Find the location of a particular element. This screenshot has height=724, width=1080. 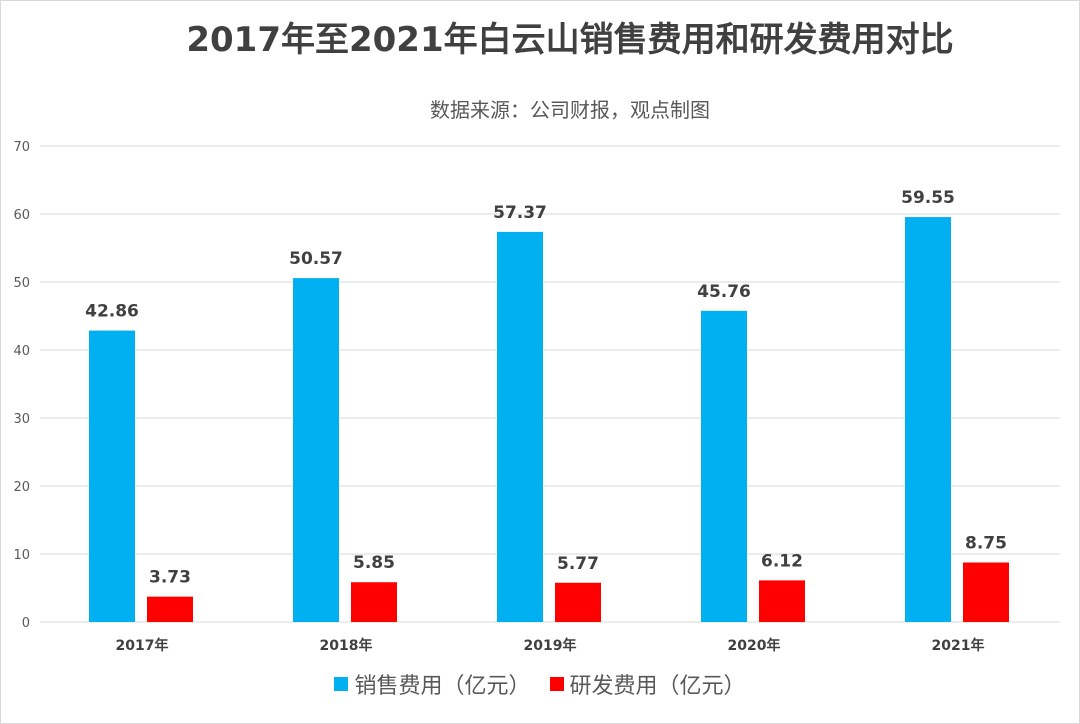

y-tick-label: 50 is located at coordinates (21, 283).